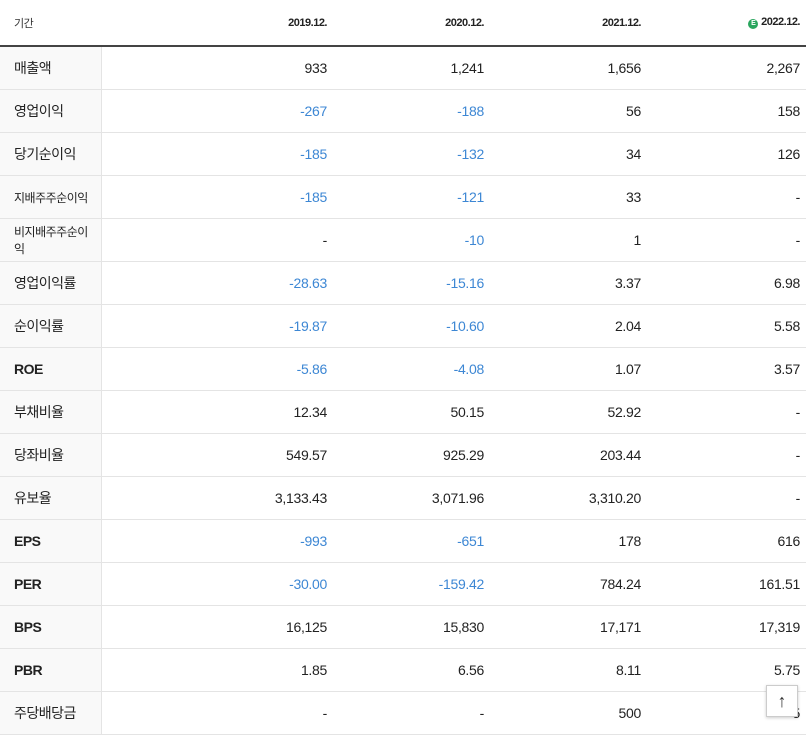 This screenshot has width=806, height=735. I want to click on row-label: 순이익률, so click(51, 326).